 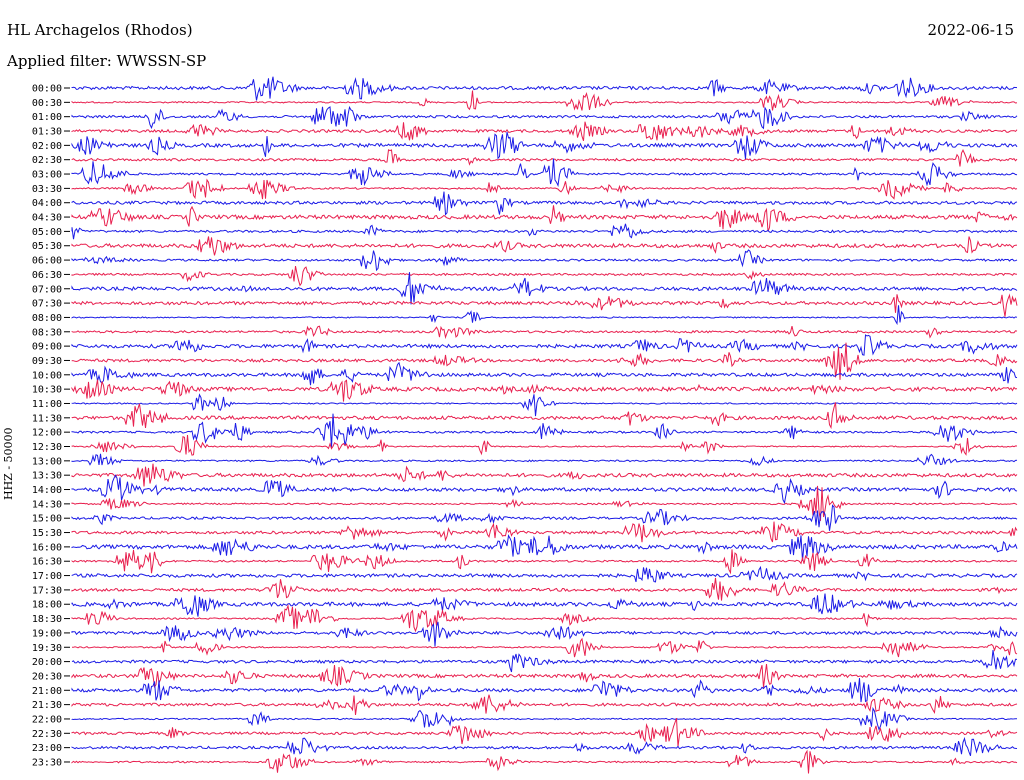 I want to click on tick-label: 09:30, so click(x=47, y=361).